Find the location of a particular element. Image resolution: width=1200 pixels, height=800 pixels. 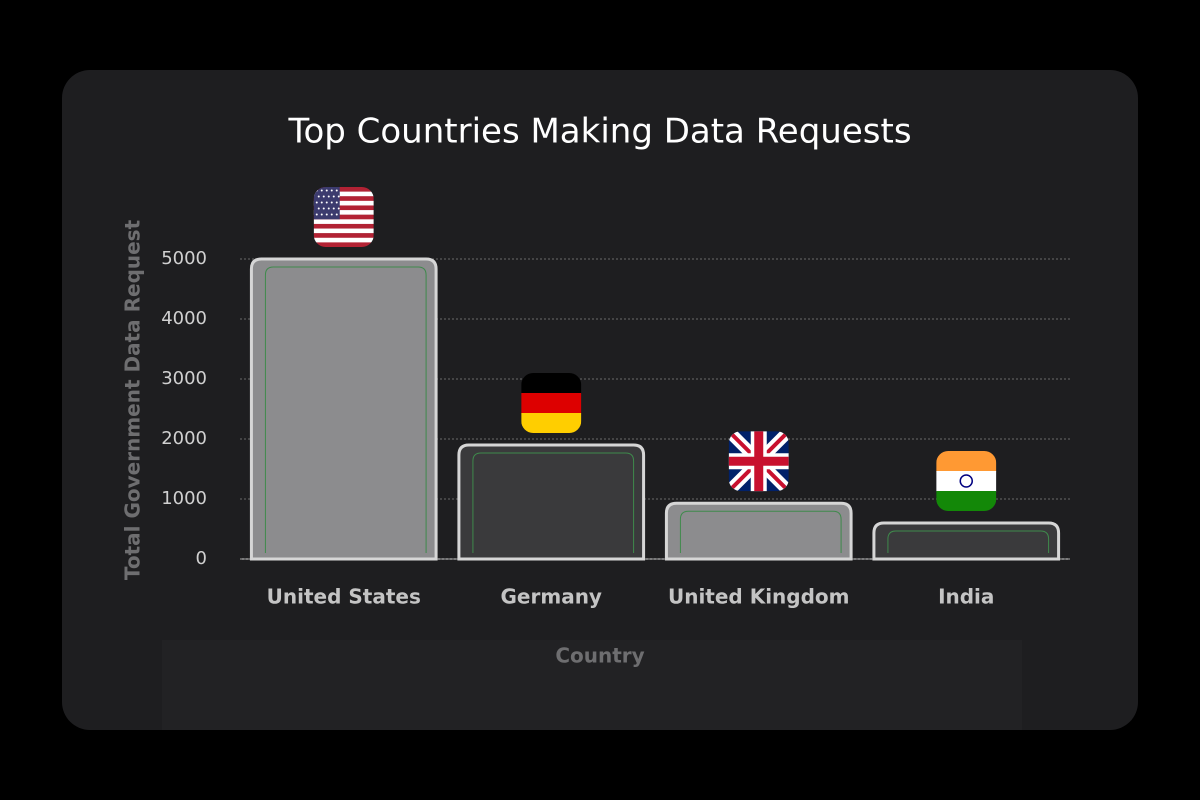

flag-cross-red is located at coordinates (758, 461).